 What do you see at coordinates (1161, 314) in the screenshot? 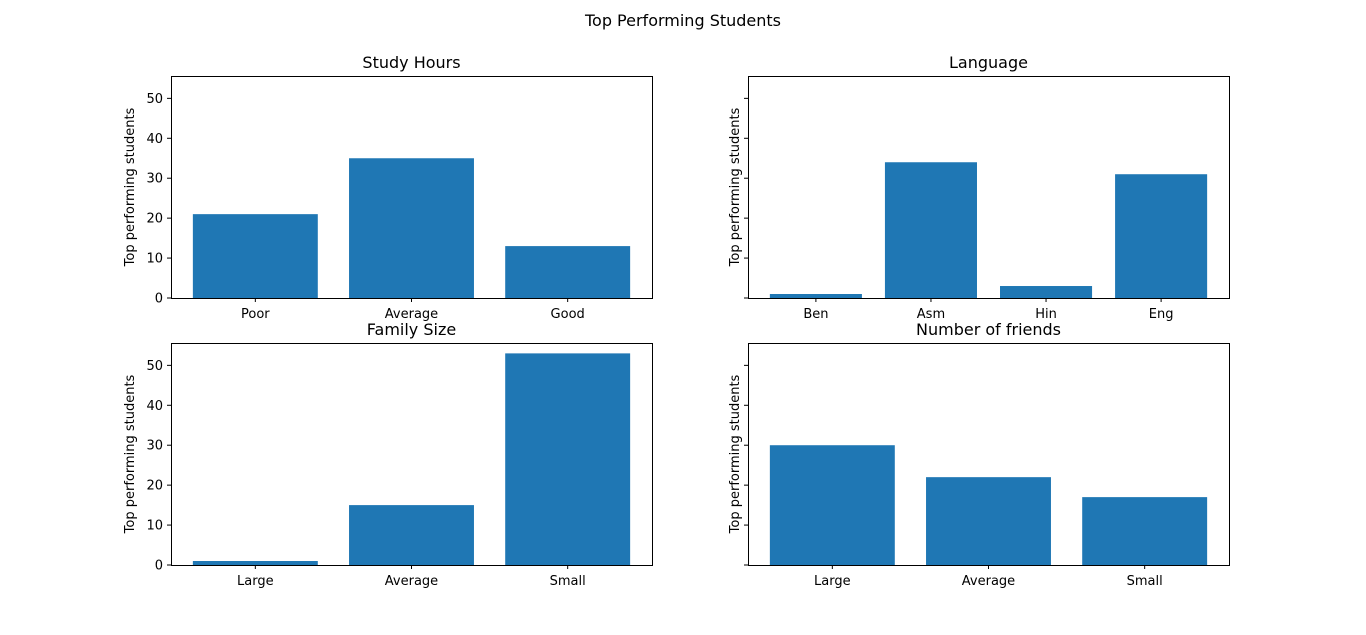
I see `x-tick-label: Eng` at bounding box center [1161, 314].